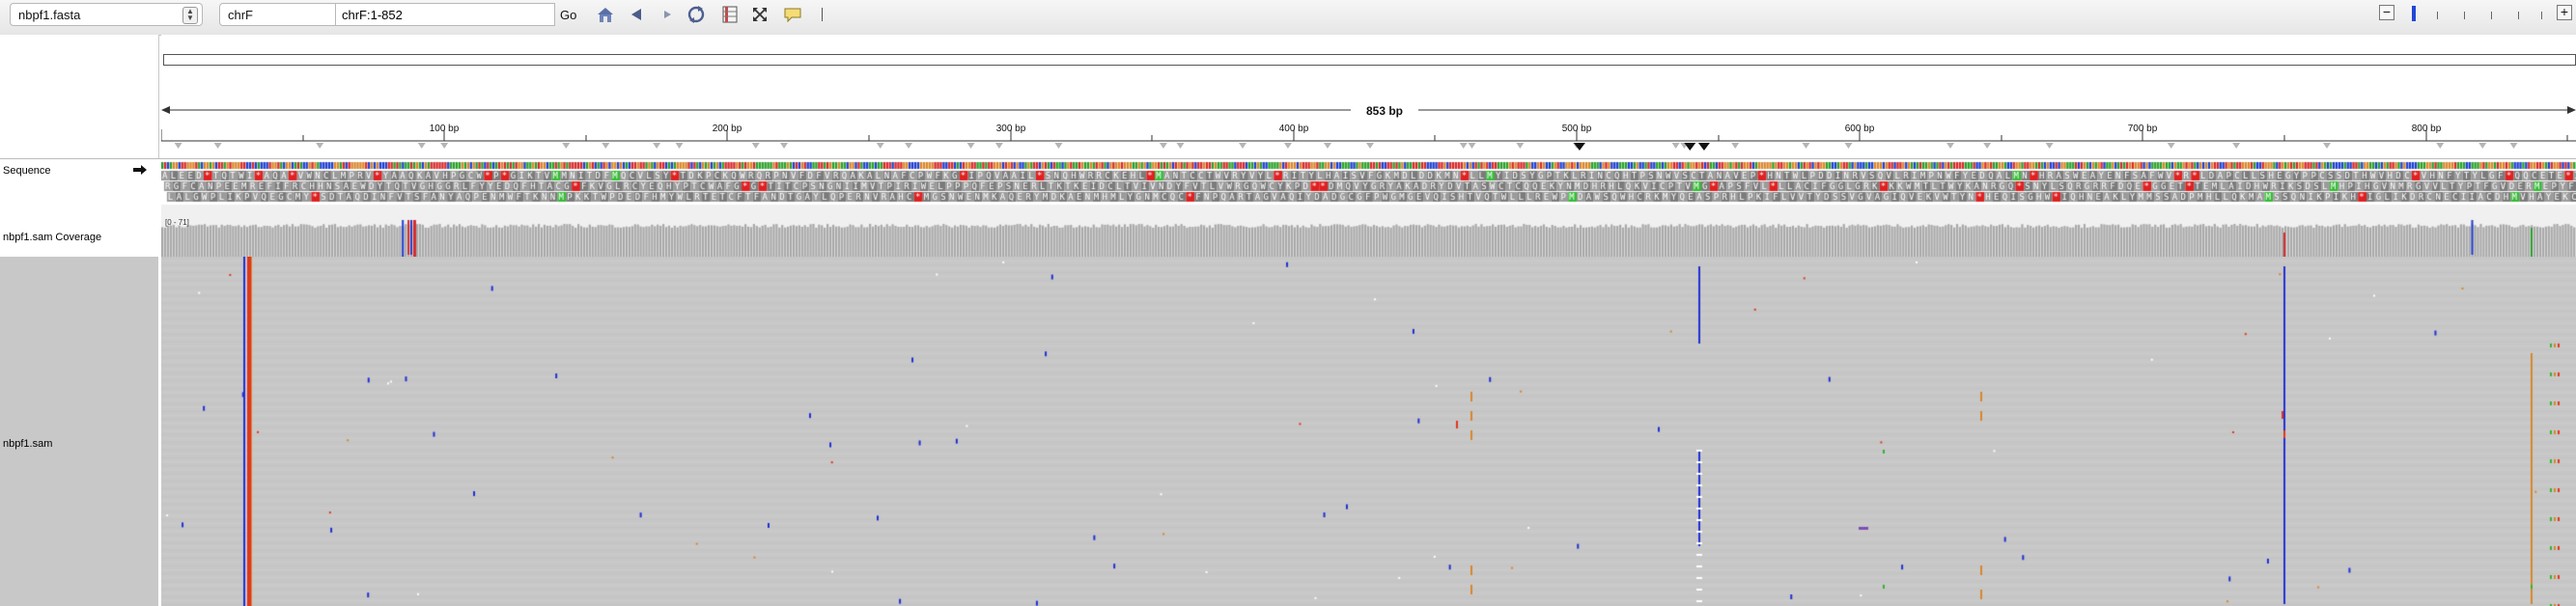 This screenshot has height=606, width=2576. Describe the element at coordinates (668, 15) in the screenshot. I see `forward-icon` at that location.